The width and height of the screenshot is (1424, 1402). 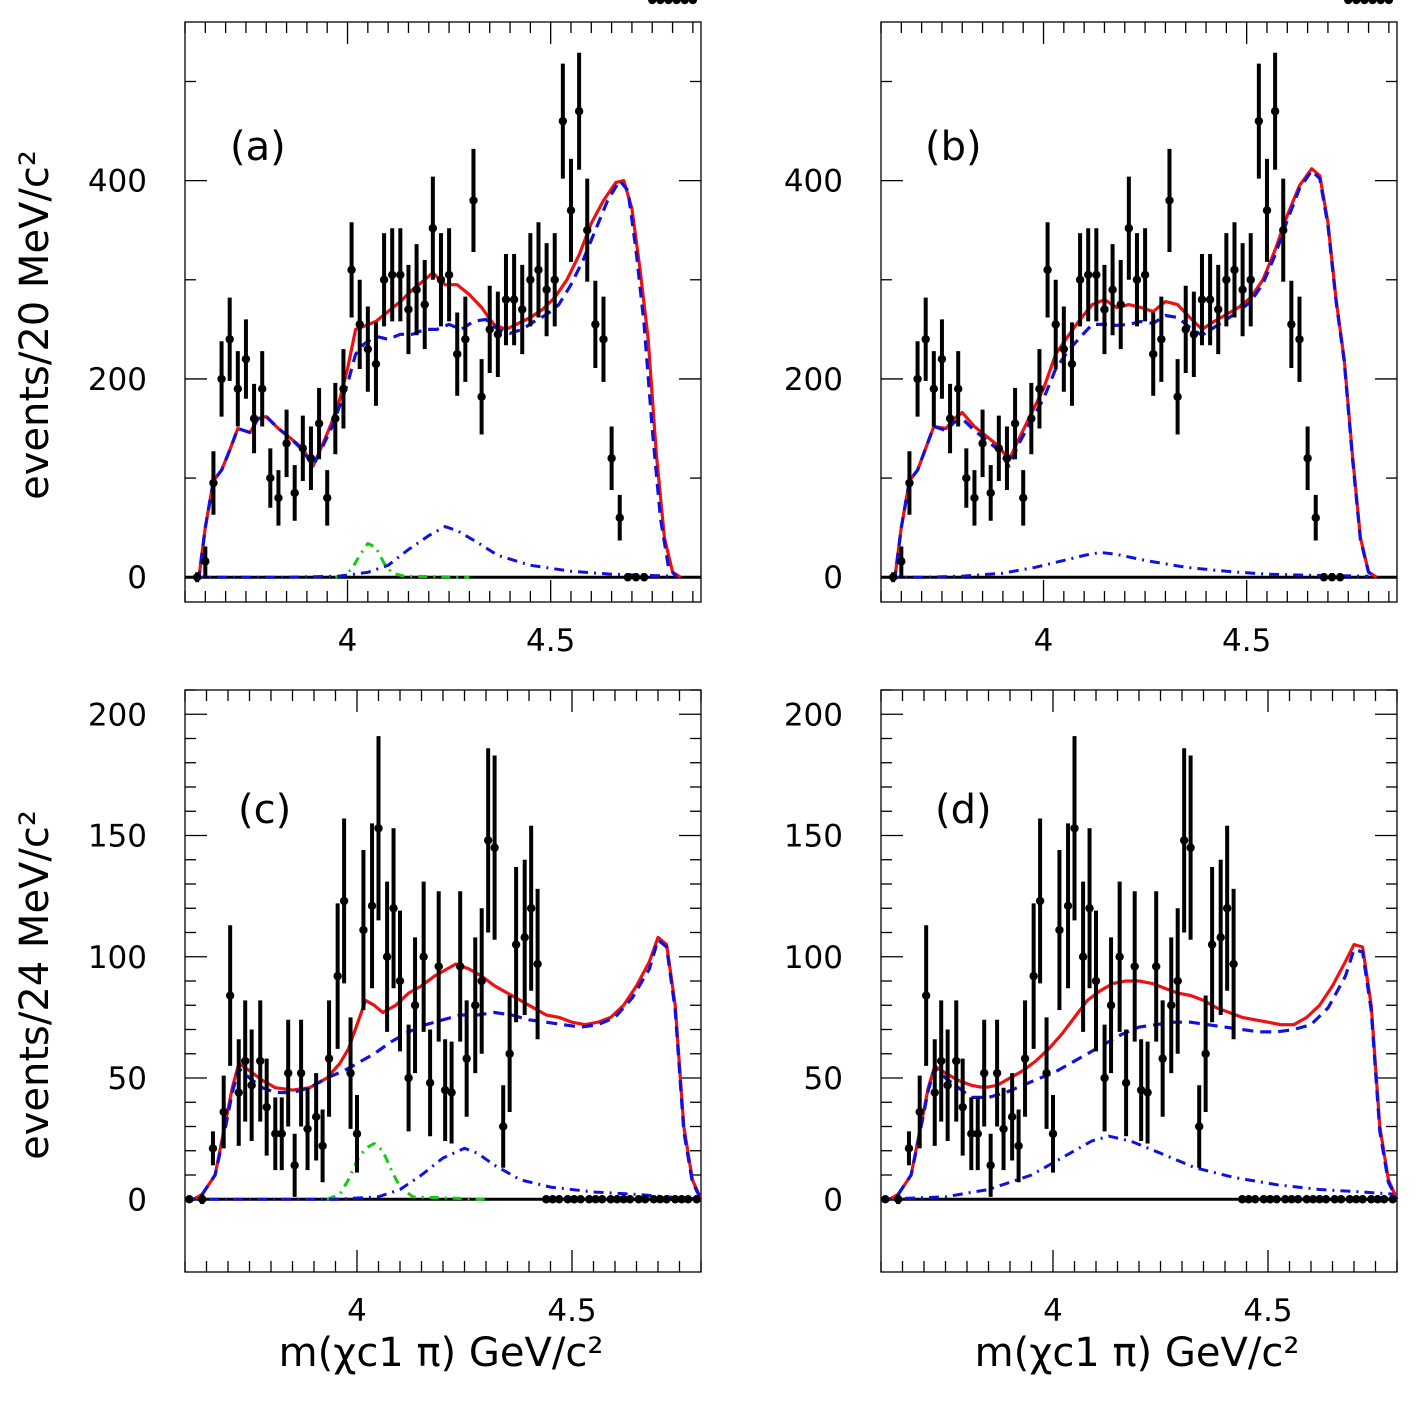 I want to click on total-fit-curve, so click(x=437, y=379).